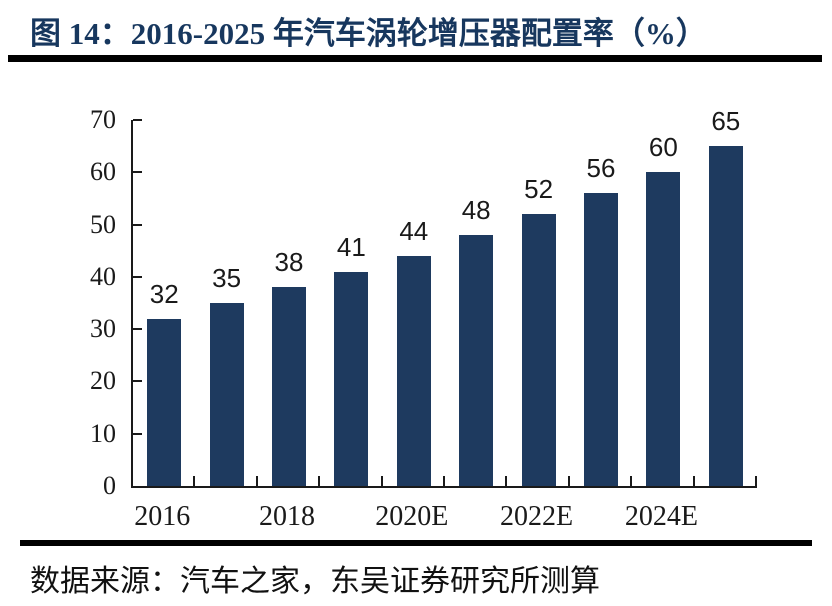 The height and width of the screenshot is (606, 832). I want to click on bar-value-label: 38, so click(289, 262).